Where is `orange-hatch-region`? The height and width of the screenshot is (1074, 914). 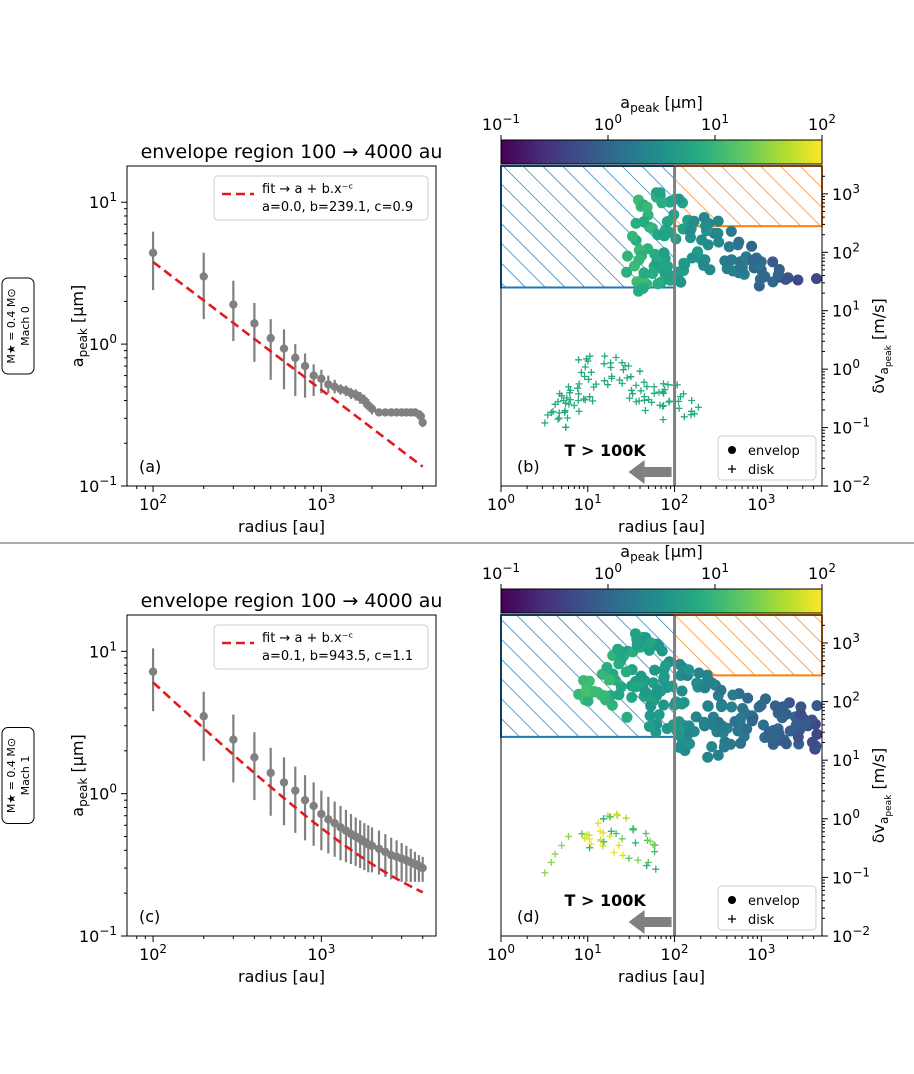
orange-hatch-region is located at coordinates (748, 645).